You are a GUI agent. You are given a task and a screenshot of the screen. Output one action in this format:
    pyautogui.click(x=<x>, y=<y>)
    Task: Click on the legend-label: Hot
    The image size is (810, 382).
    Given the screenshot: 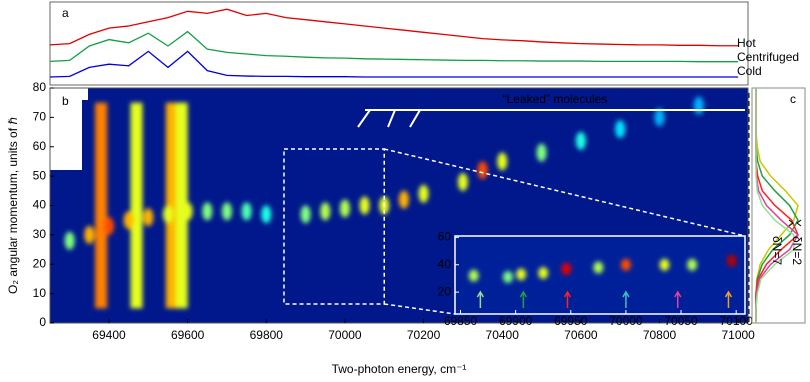 What is the action you would take?
    pyautogui.click(x=746, y=43)
    